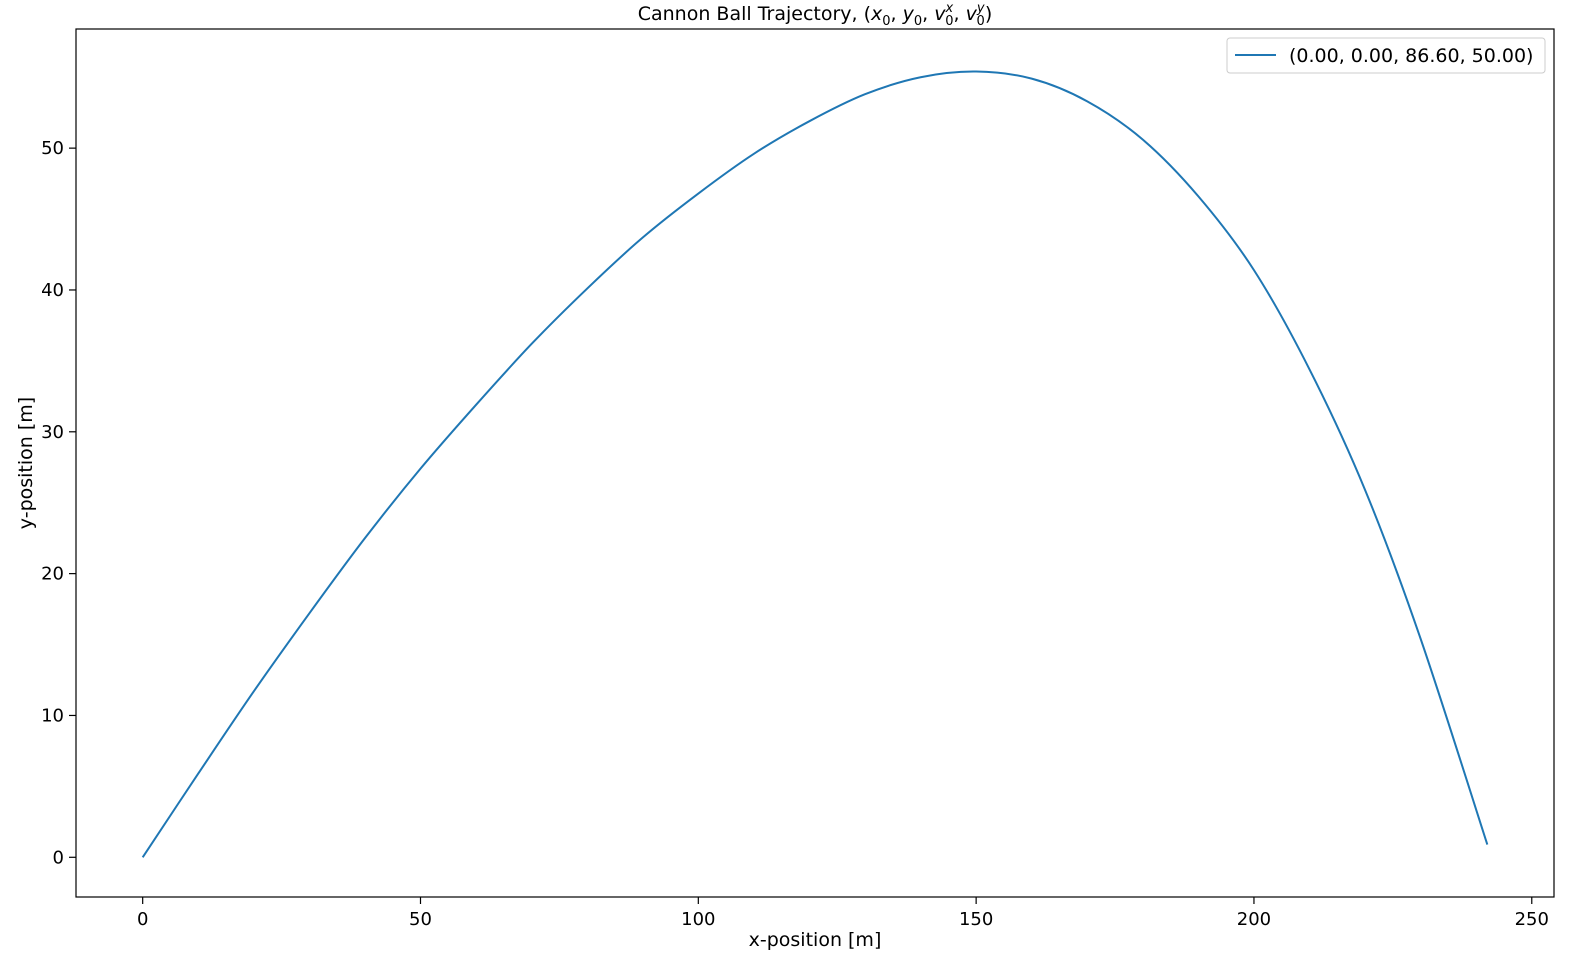 The image size is (1578, 964). Describe the element at coordinates (815, 940) in the screenshot. I see `x-axis-label: x-position [m]` at that location.